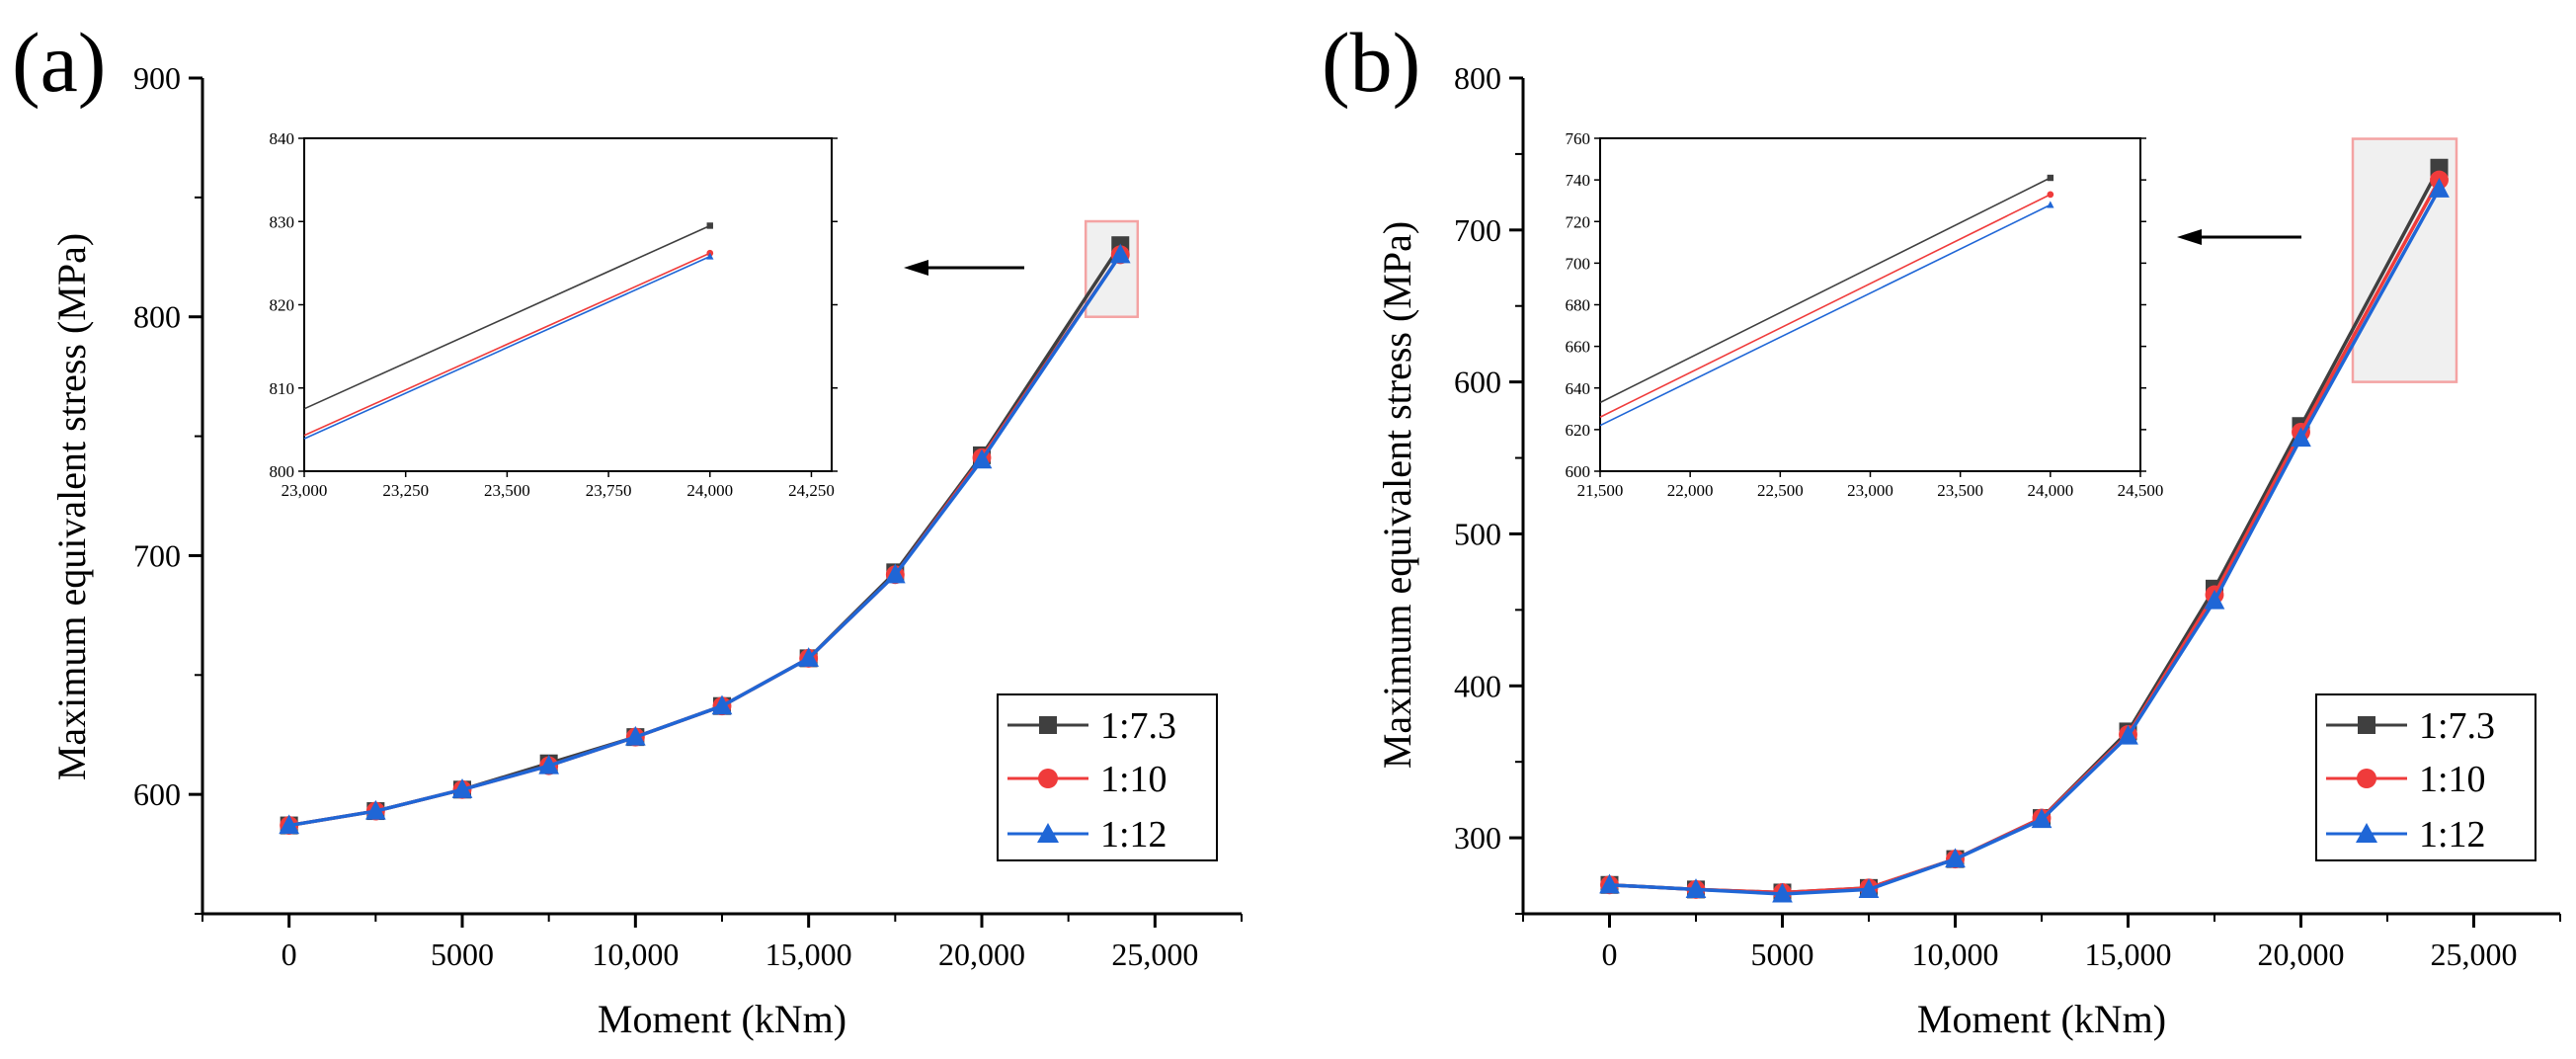  What do you see at coordinates (1578, 347) in the screenshot?
I see `inset-y-tick-label: 660` at bounding box center [1578, 347].